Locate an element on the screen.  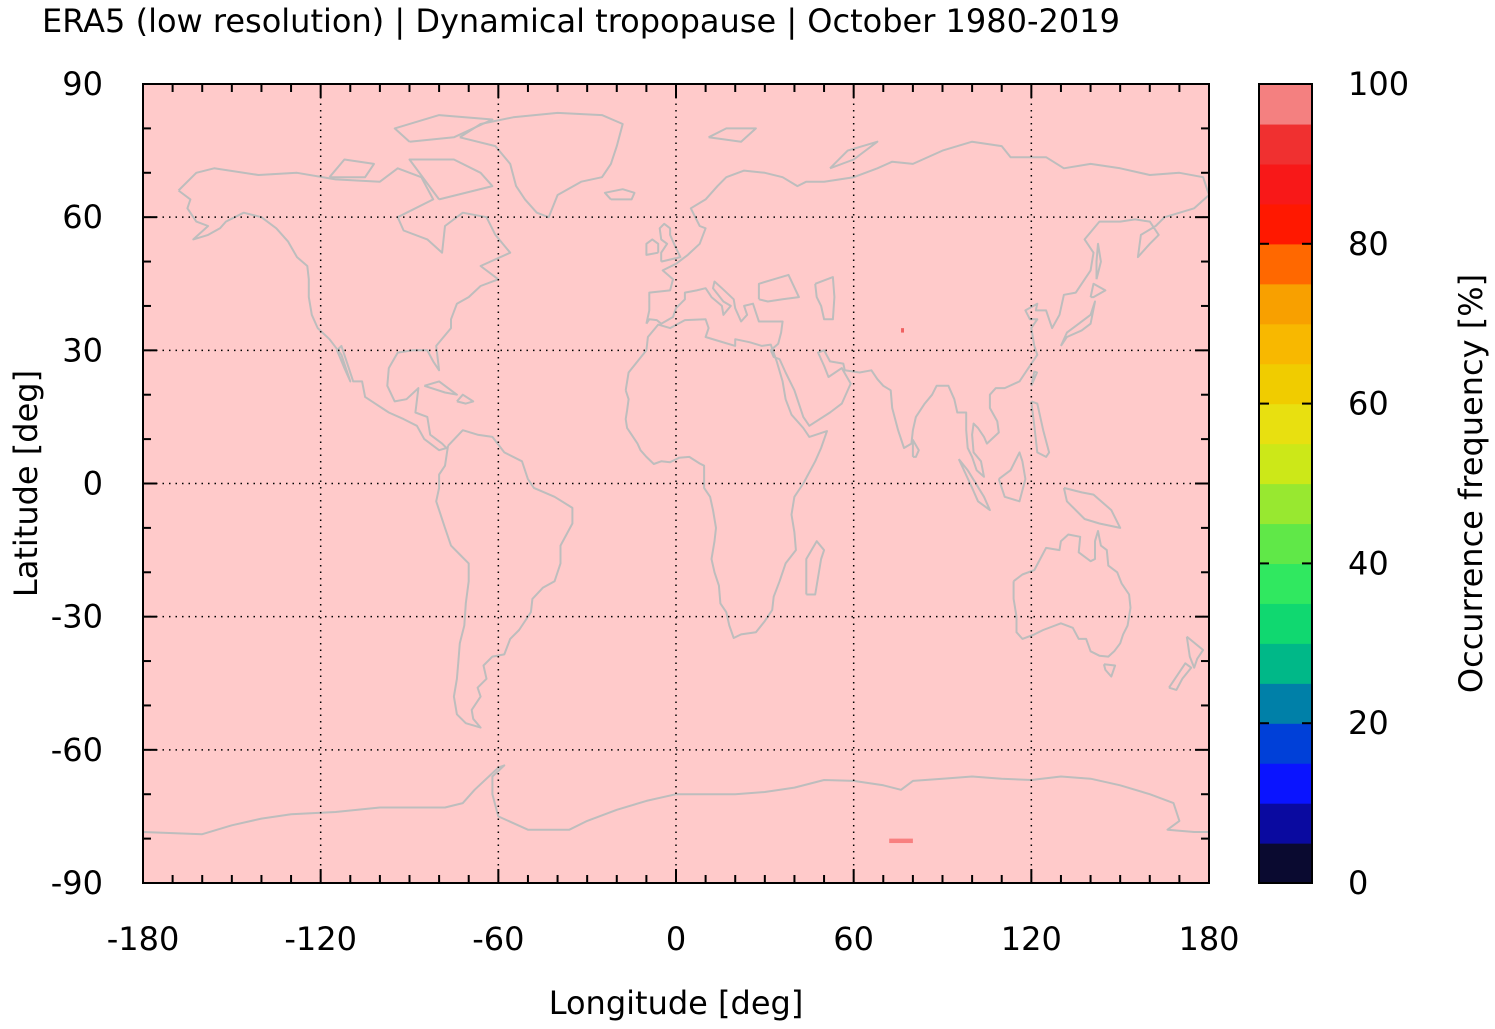
x-tick-label: 0 is located at coordinates (676, 939).